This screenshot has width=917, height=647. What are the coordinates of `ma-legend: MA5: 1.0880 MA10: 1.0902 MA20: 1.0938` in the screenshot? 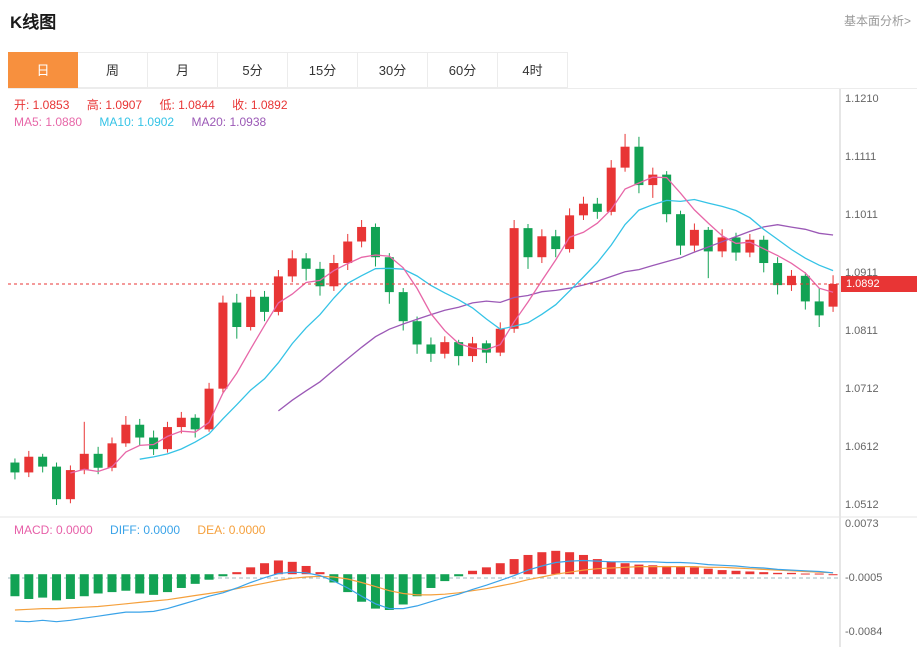 It's located at (147, 122).